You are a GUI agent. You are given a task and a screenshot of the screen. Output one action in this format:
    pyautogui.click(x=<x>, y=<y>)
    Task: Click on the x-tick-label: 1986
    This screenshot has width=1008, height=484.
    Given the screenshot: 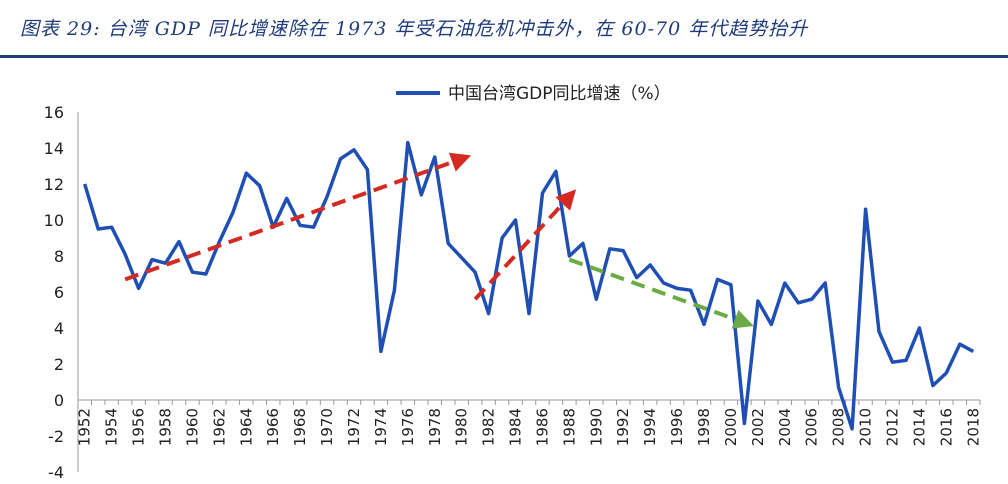 What is the action you would take?
    pyautogui.click(x=542, y=427)
    